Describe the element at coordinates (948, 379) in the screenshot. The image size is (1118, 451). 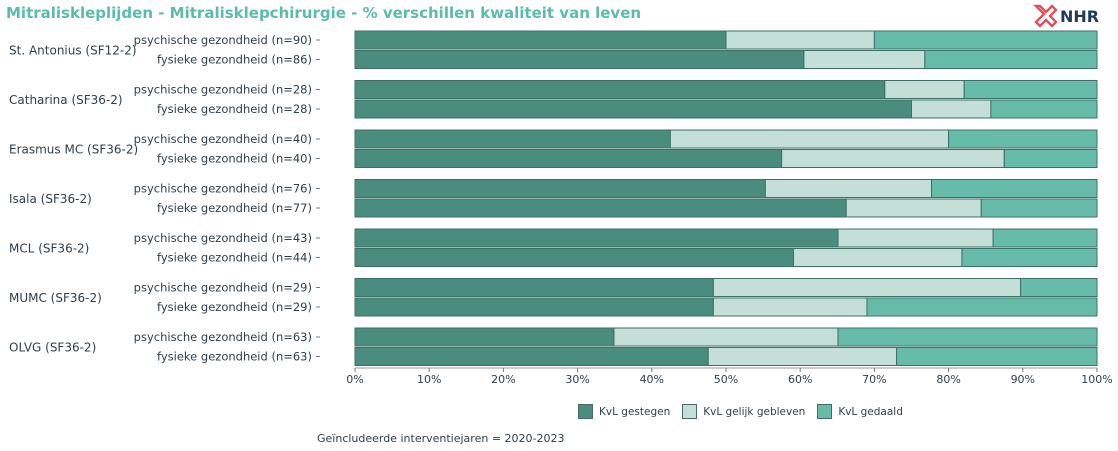
I see `x-tick-label: 80%` at that location.